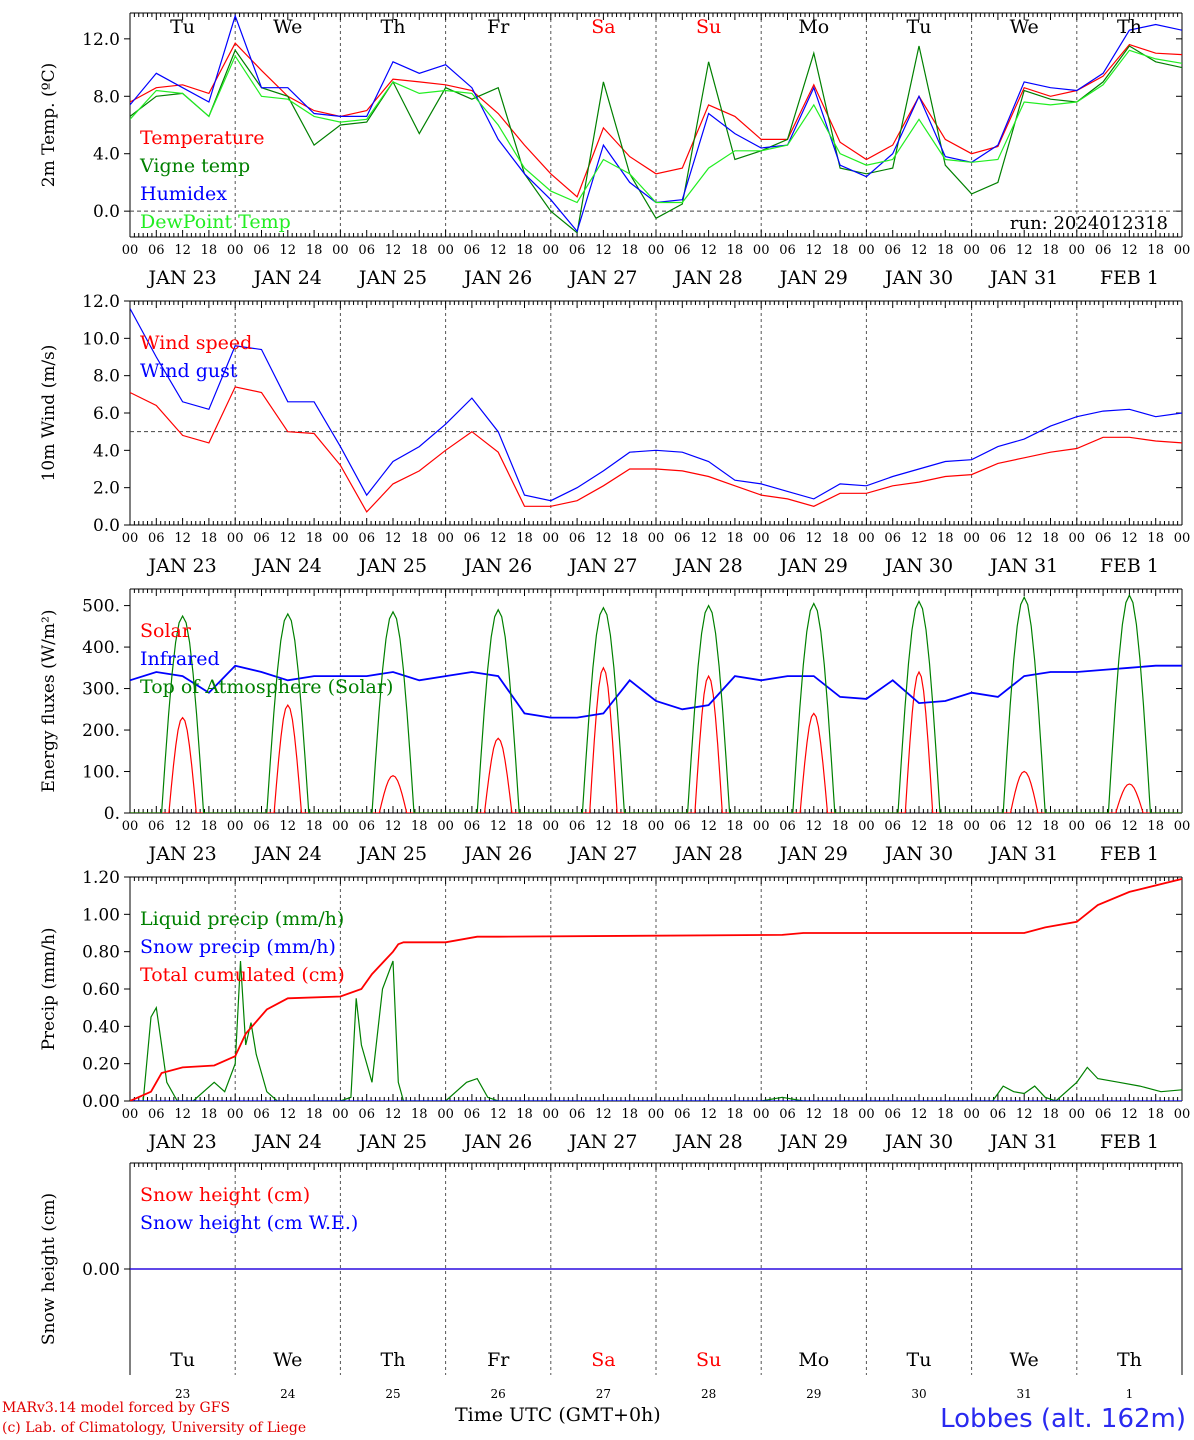 This screenshot has width=1194, height=1440. What do you see at coordinates (242, 919) in the screenshot?
I see `legend-entry: Liquid precip (mm/h)` at bounding box center [242, 919].